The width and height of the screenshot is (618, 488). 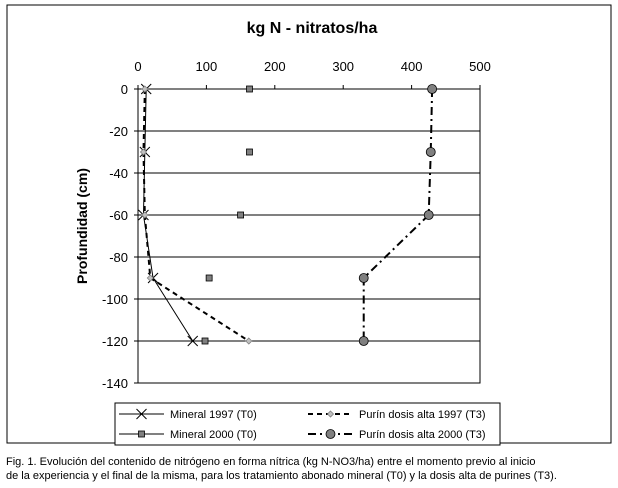 I want to click on y-tick-label: -20, so click(x=118, y=131).